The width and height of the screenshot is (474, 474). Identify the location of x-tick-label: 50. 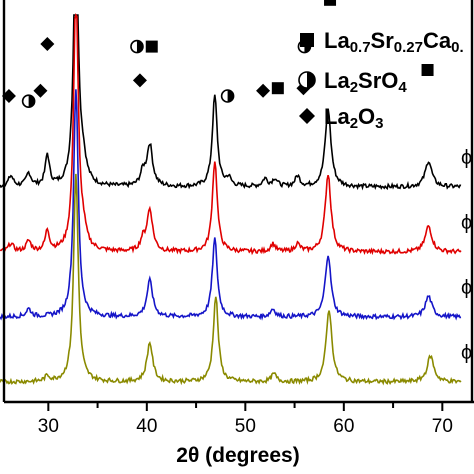
(245, 426).